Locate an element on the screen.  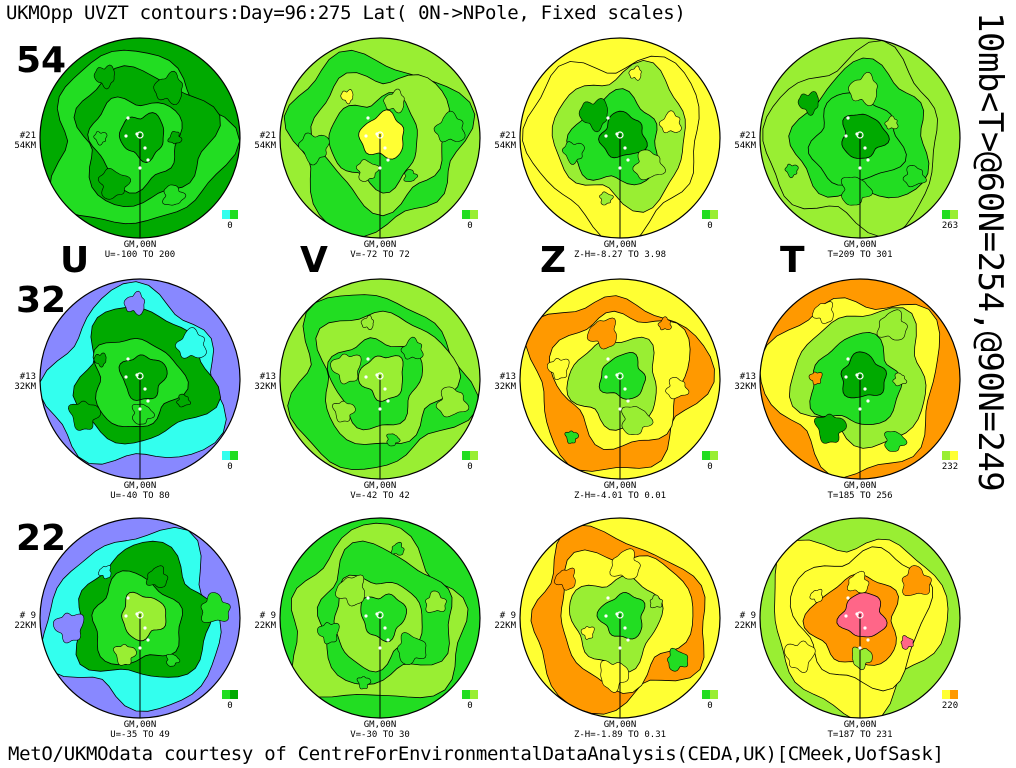
range-label: V=-30 TO 30 is located at coordinates (380, 735).